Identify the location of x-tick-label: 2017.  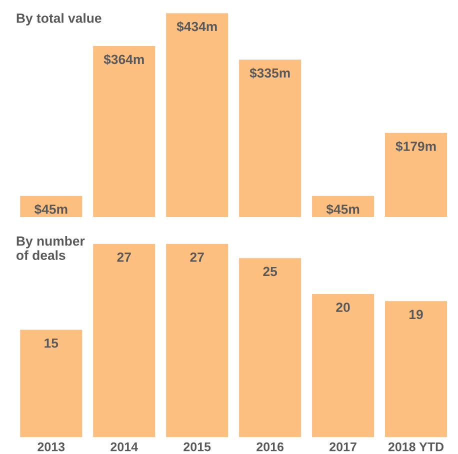
(343, 447).